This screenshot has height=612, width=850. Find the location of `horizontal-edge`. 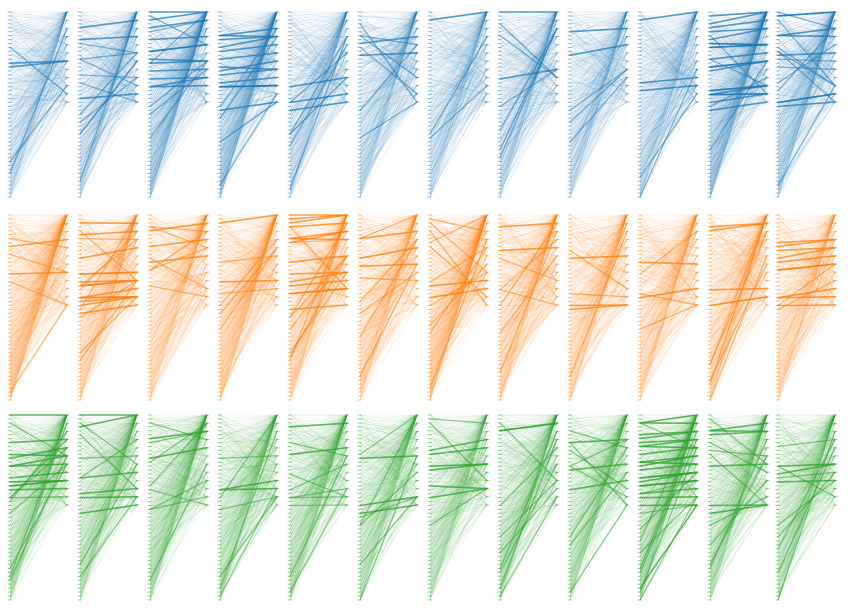

horizontal-edge is located at coordinates (38, 64).